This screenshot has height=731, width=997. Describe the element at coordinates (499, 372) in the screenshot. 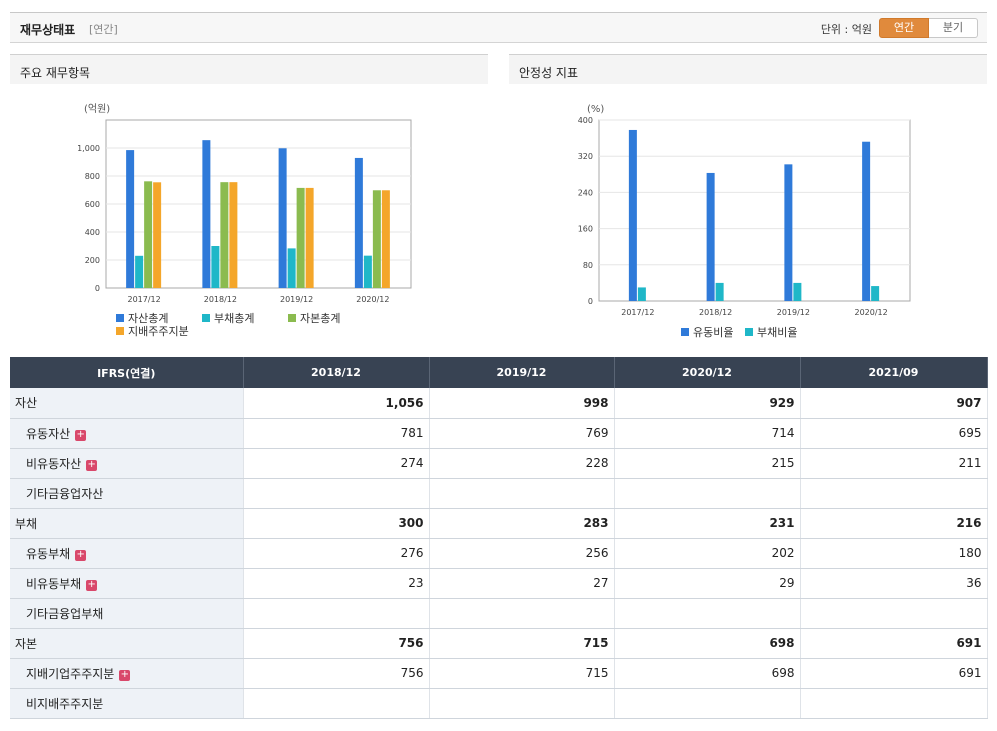

I see `table-header-row: IFRS(연결) 2018/12 2019/12 2020/12 2021/09` at that location.